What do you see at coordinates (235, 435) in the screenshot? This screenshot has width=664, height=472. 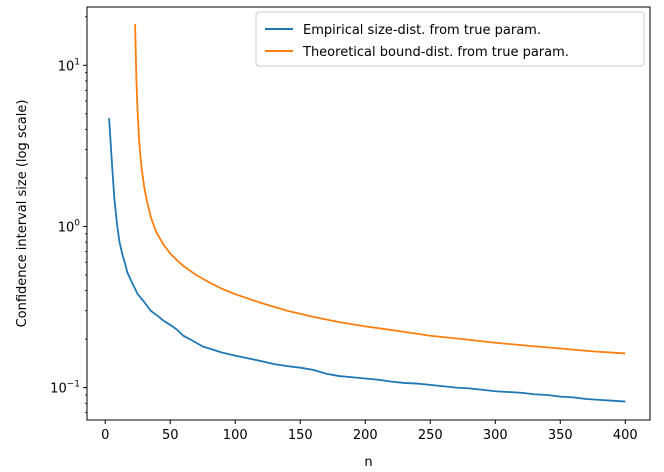 I see `x-tick-label: 100` at bounding box center [235, 435].